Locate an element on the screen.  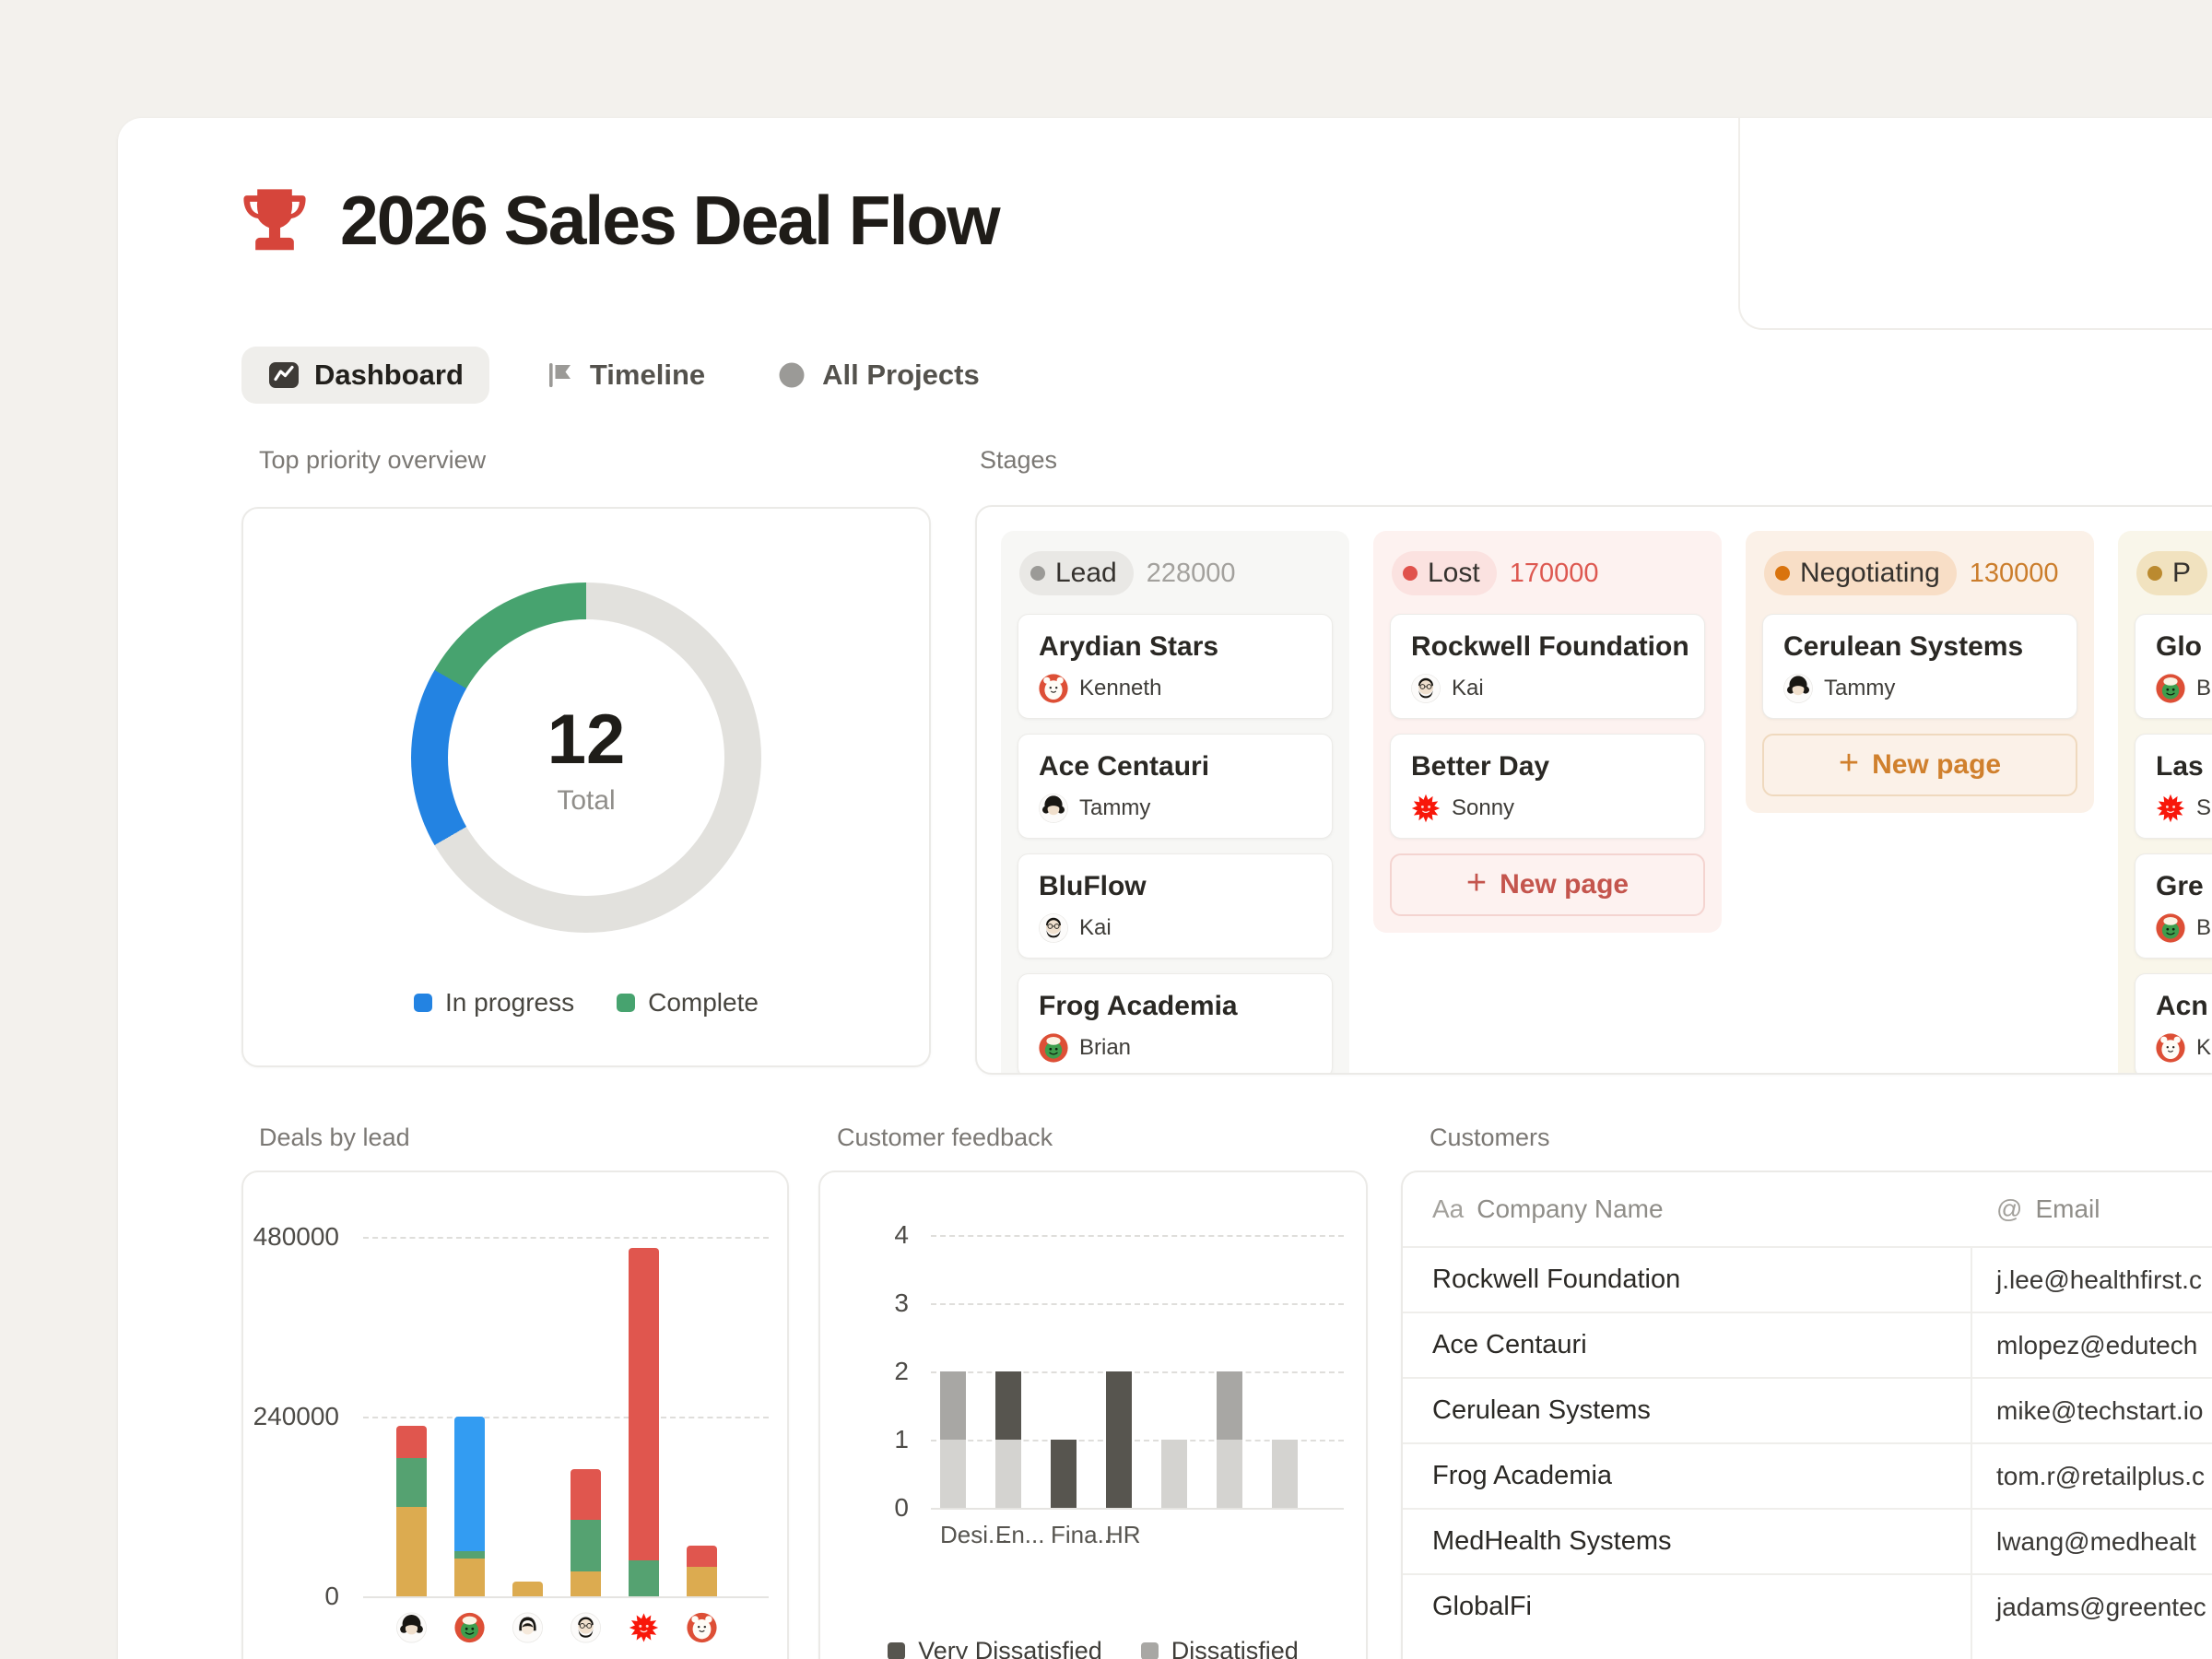
kanban-card-person: Brian is located at coordinates (1175, 1048).